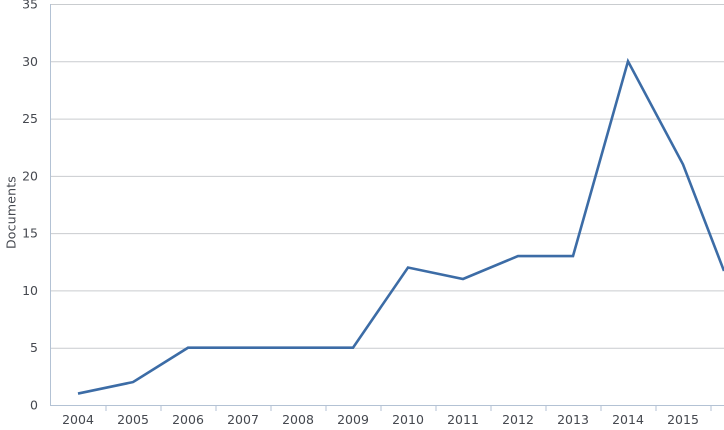 The image size is (724, 430). What do you see at coordinates (573, 419) in the screenshot?
I see `x-tick-label: 2013` at bounding box center [573, 419].